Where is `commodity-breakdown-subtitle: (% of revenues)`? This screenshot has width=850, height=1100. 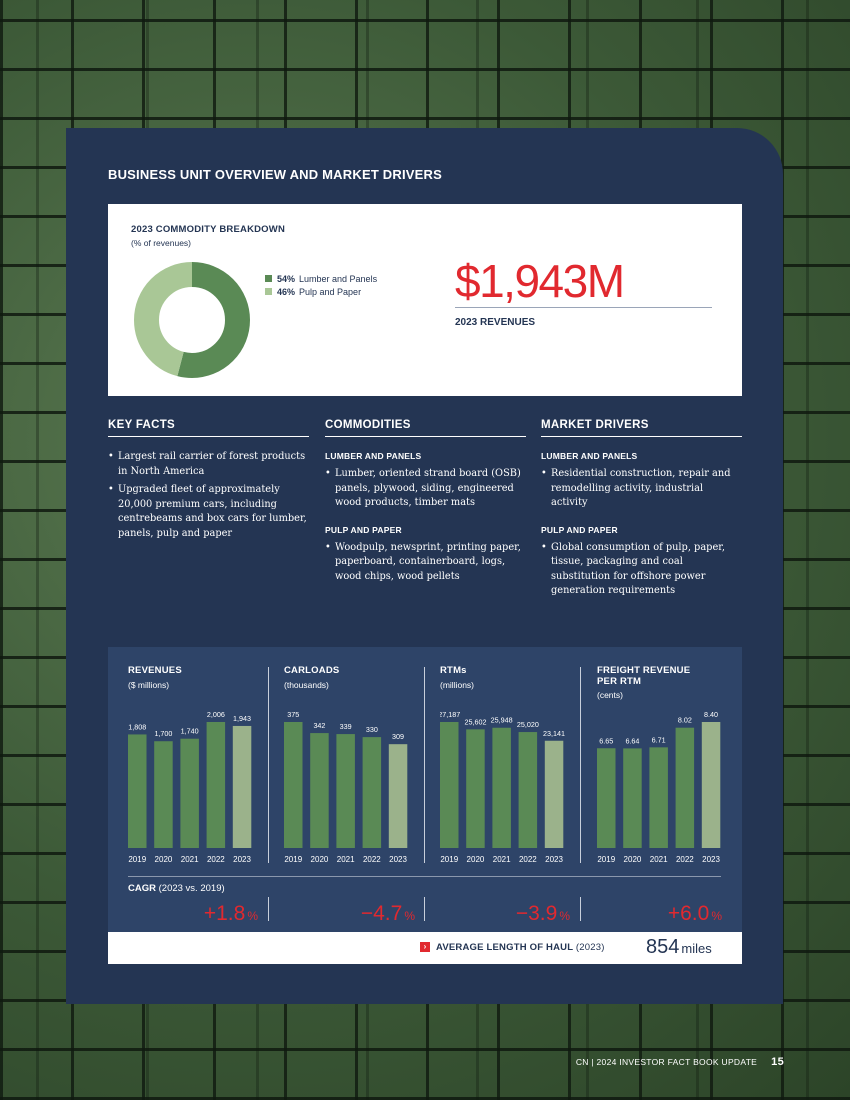
commodity-breakdown-subtitle: (% of revenues) is located at coordinates (161, 243).